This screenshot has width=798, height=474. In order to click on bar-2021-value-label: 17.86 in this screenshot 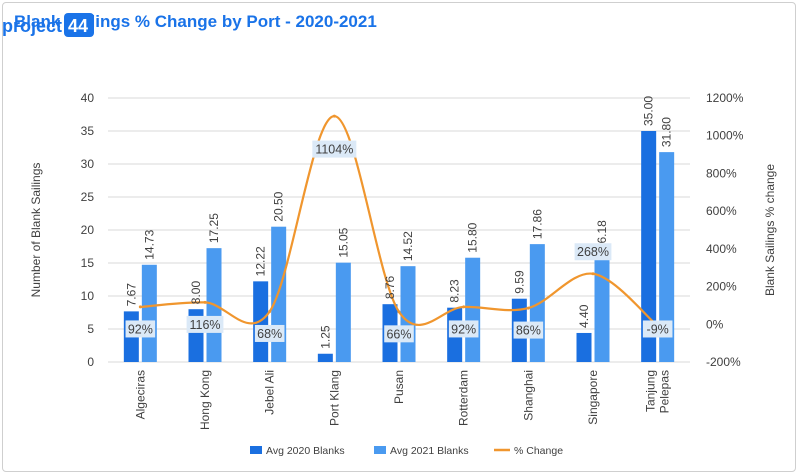, I will do `click(537, 224)`.